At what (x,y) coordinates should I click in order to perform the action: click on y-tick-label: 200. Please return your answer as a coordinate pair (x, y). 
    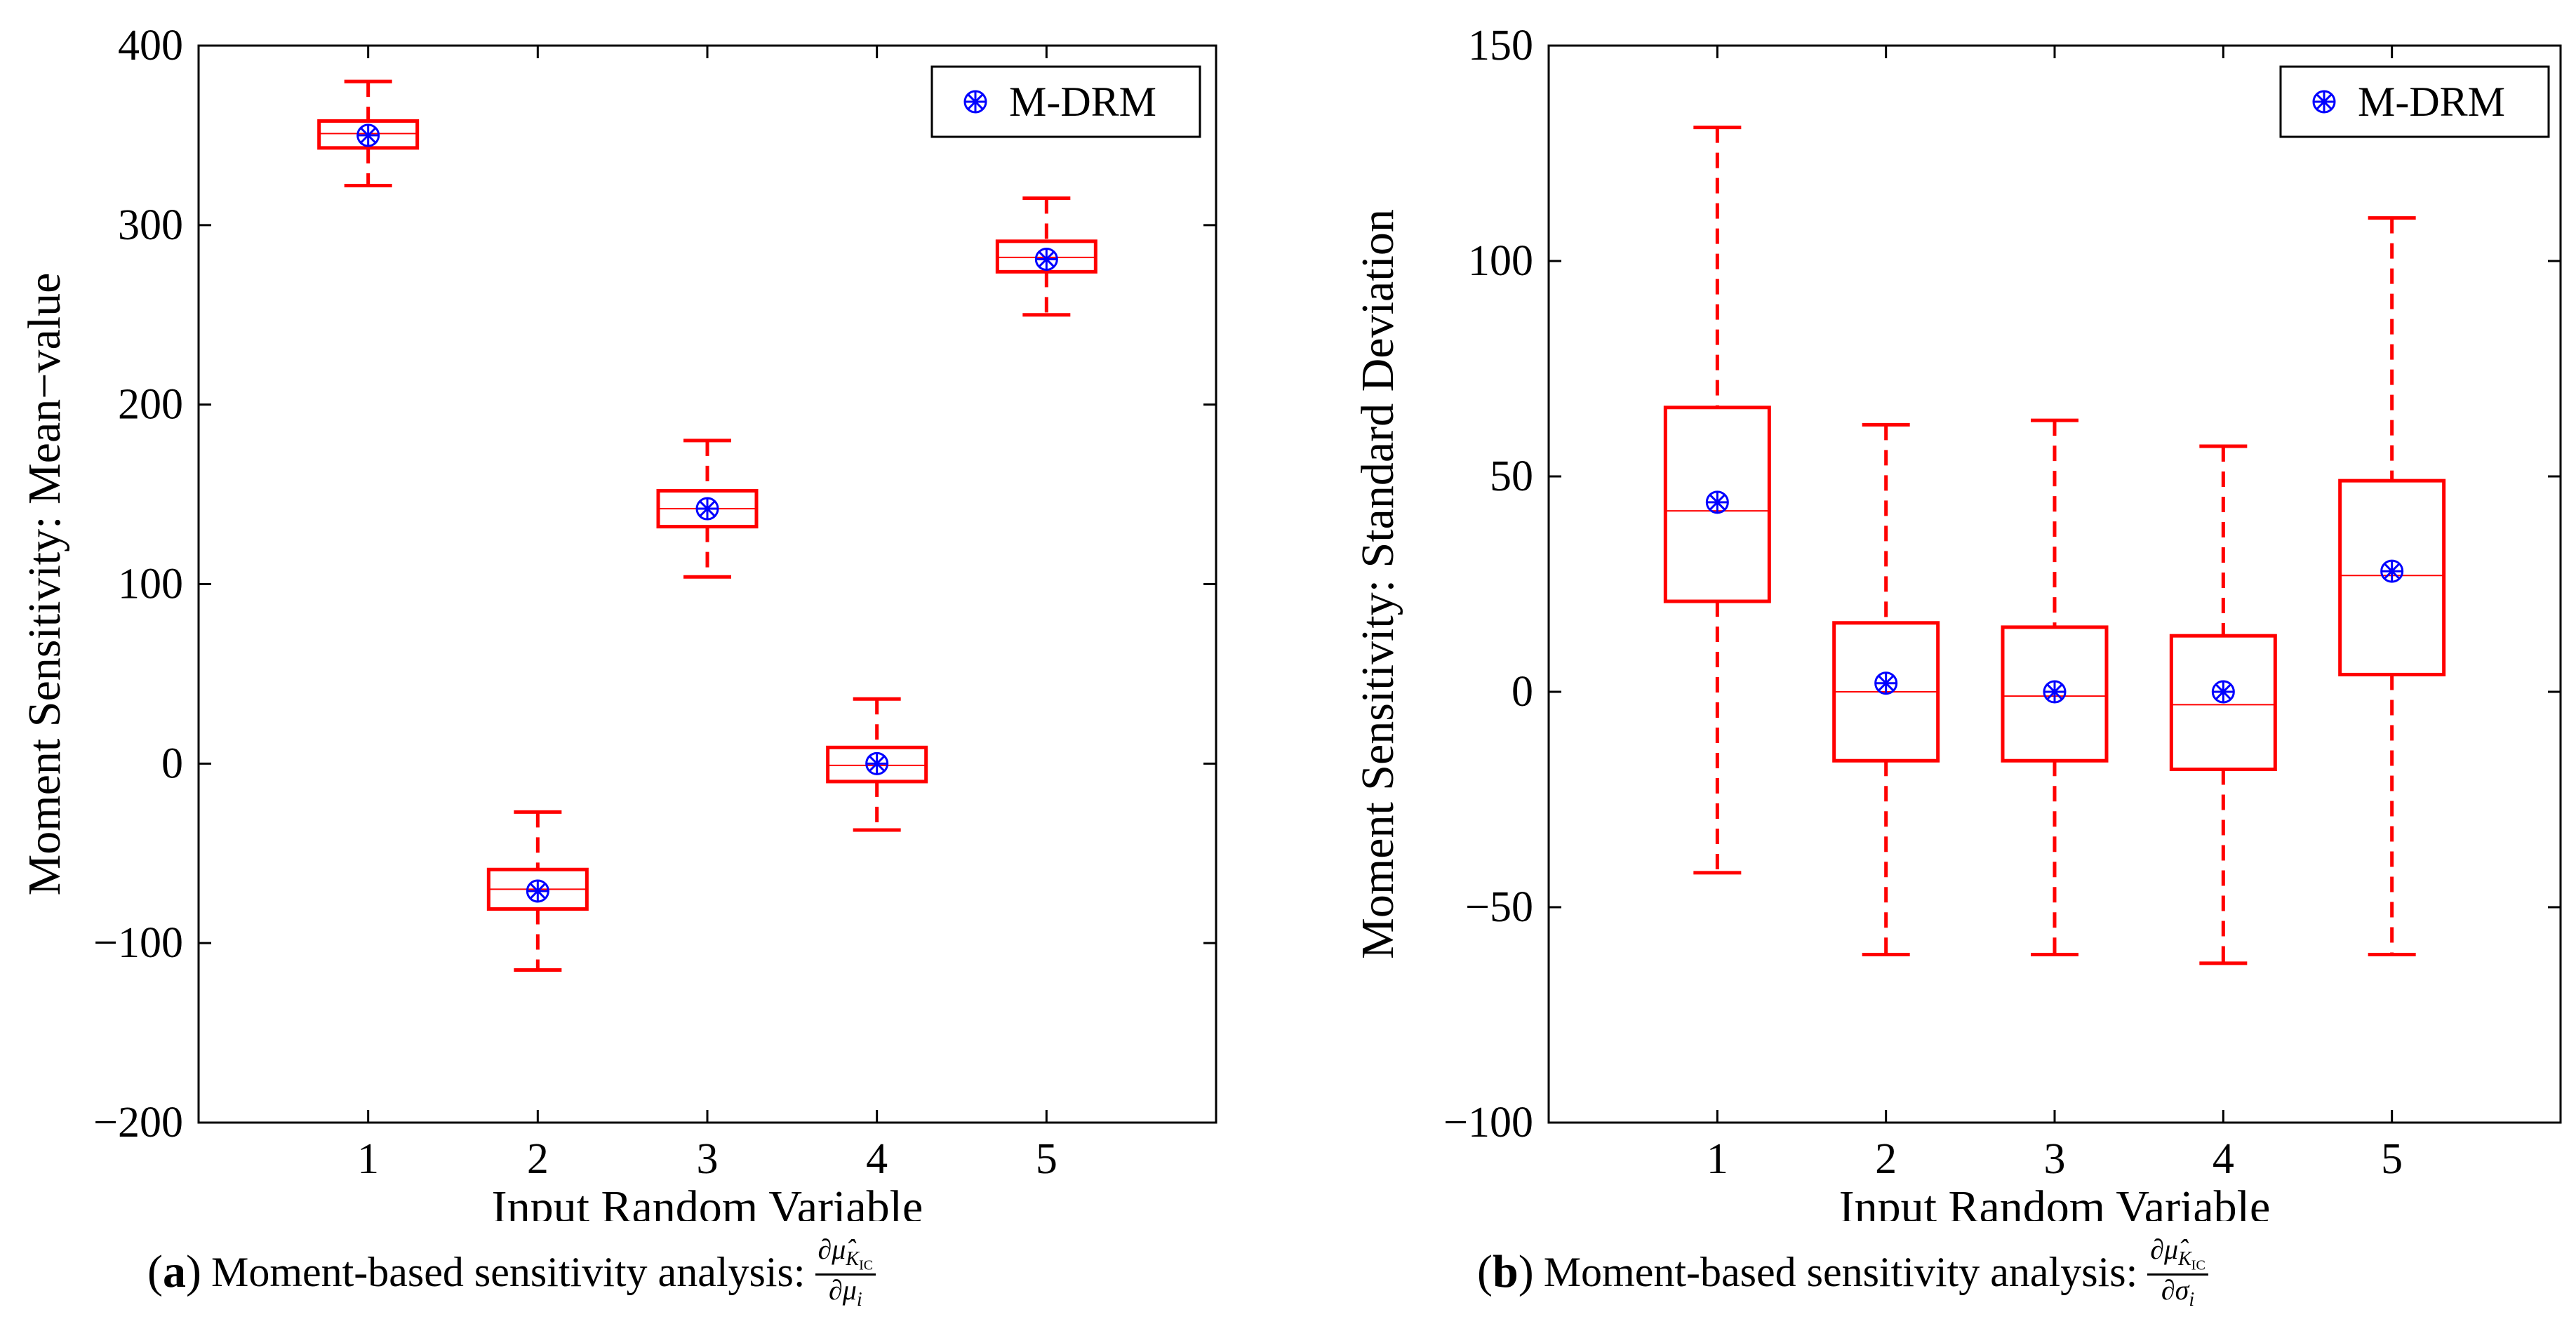
    Looking at the image, I should click on (150, 405).